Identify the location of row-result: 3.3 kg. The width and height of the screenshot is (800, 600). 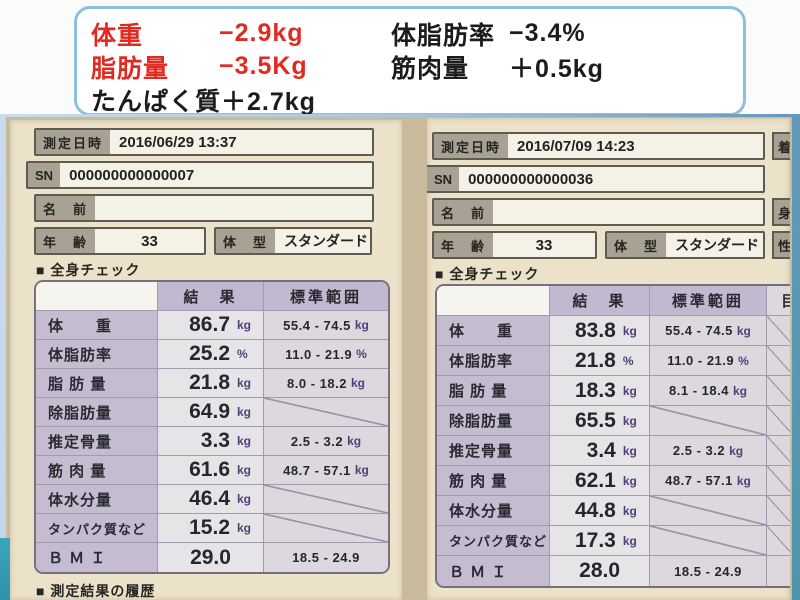
(211, 441).